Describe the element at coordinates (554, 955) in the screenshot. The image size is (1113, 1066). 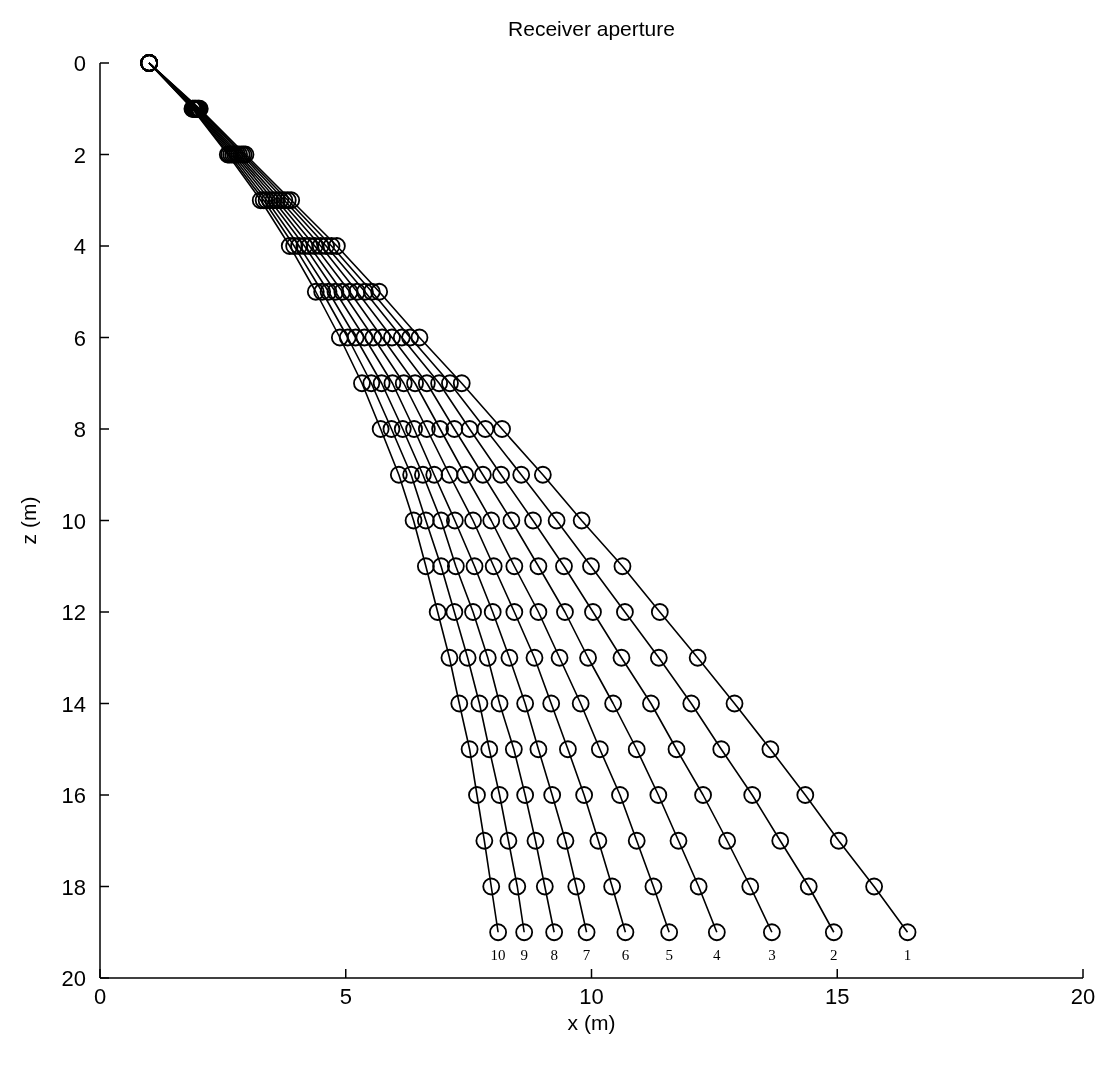
I see `series-label: 8` at that location.